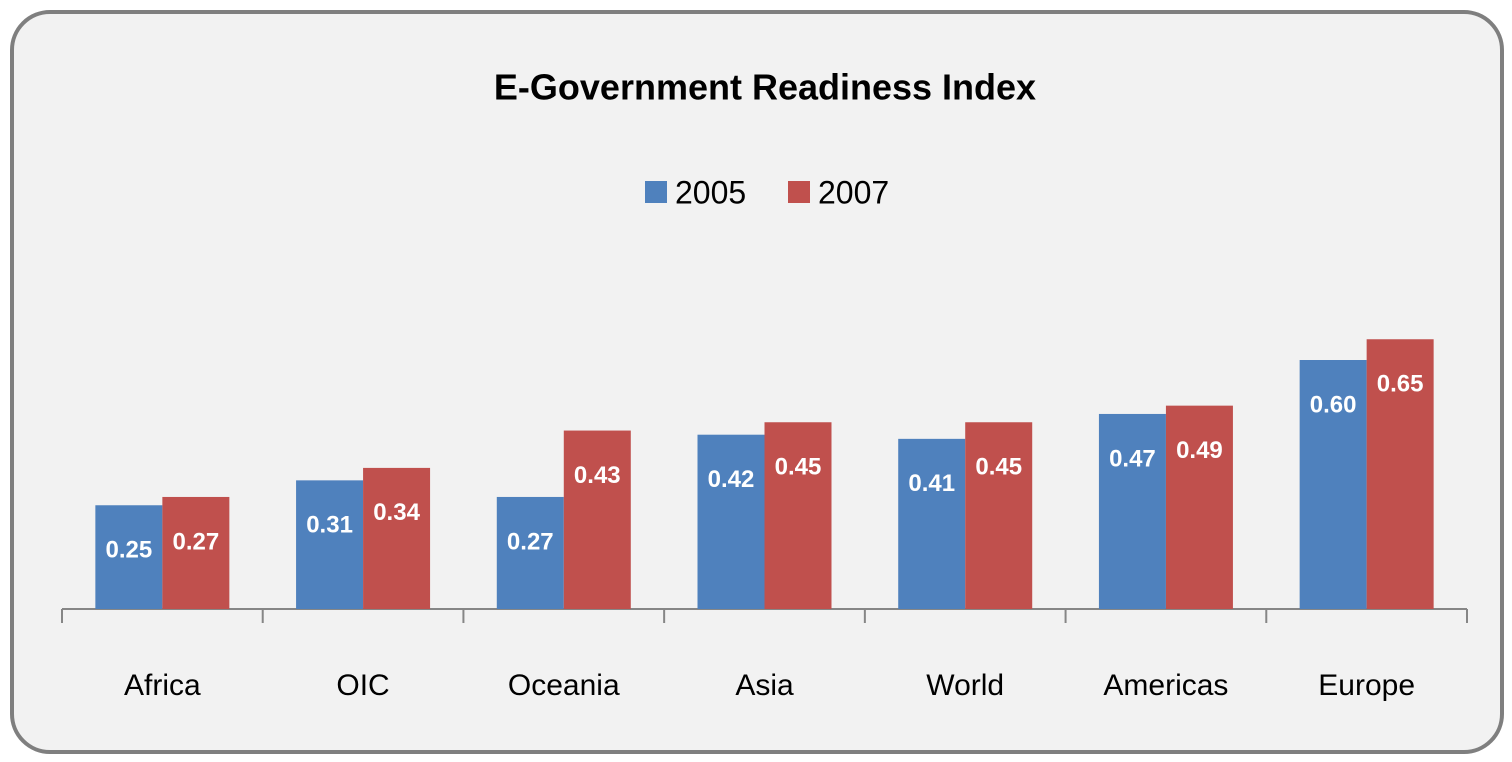 The height and width of the screenshot is (762, 1512). I want to click on legend-label: 2007, so click(853, 192).